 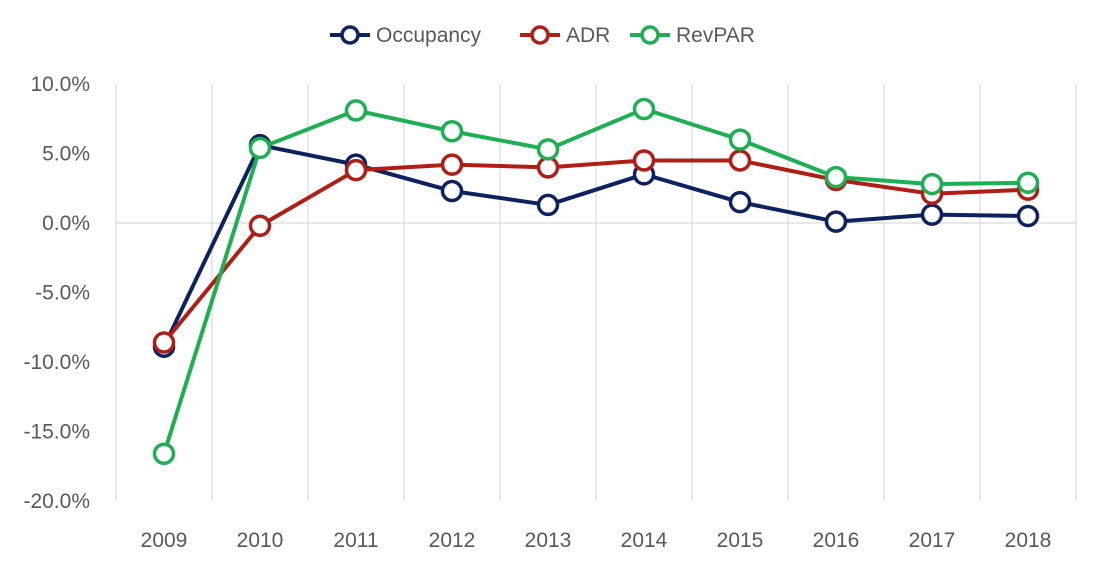 I want to click on y-tick-label: -15.0%, so click(x=56, y=432).